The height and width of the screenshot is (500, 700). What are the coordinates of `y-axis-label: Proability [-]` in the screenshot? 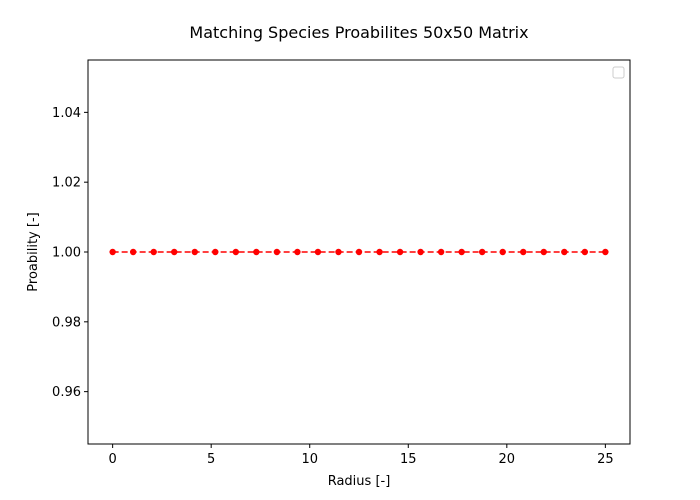 It's located at (33, 251).